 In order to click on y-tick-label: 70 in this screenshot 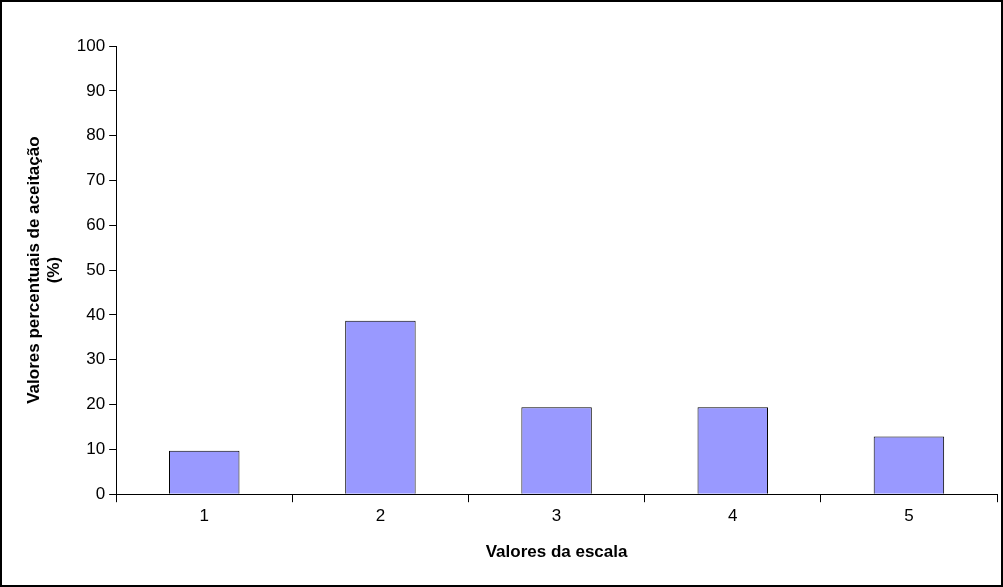, I will do `click(96, 180)`.